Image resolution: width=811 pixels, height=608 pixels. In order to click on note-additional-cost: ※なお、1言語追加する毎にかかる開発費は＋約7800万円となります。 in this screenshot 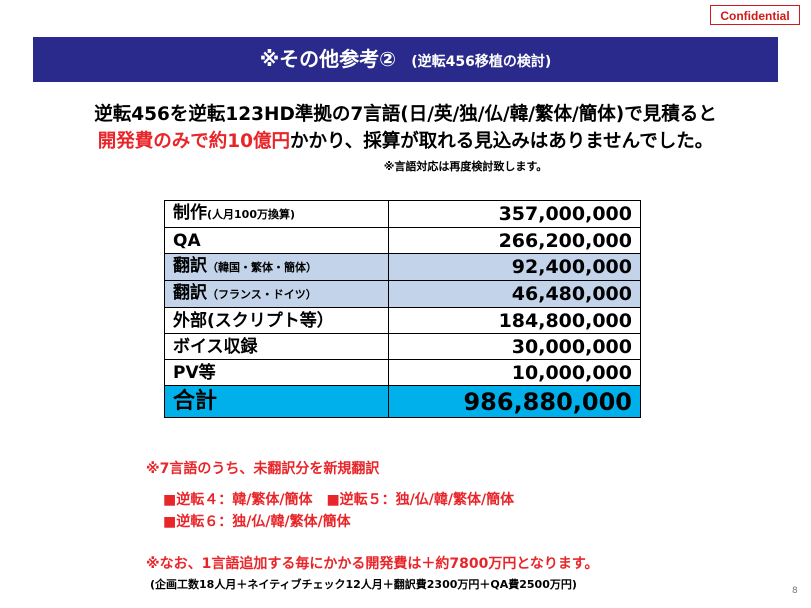, I will do `click(372, 564)`.